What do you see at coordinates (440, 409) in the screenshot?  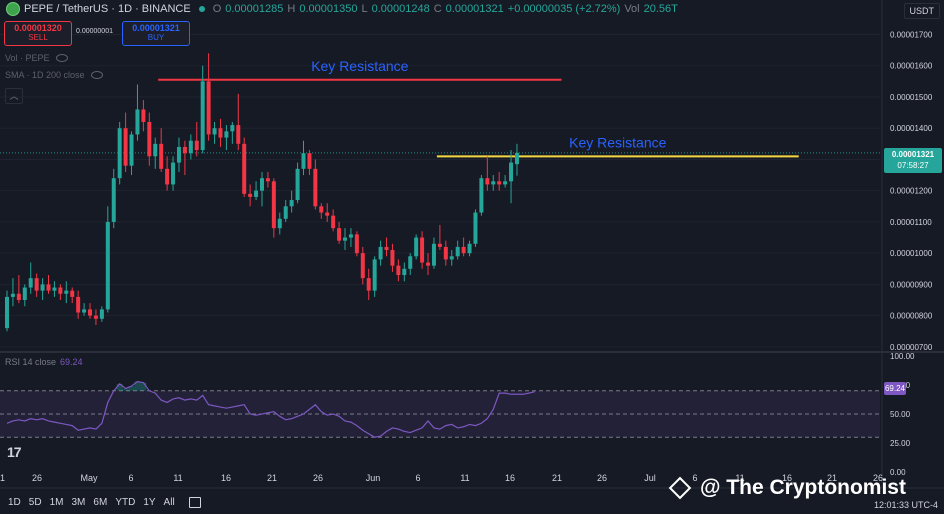 I see `rsi-pane` at bounding box center [440, 409].